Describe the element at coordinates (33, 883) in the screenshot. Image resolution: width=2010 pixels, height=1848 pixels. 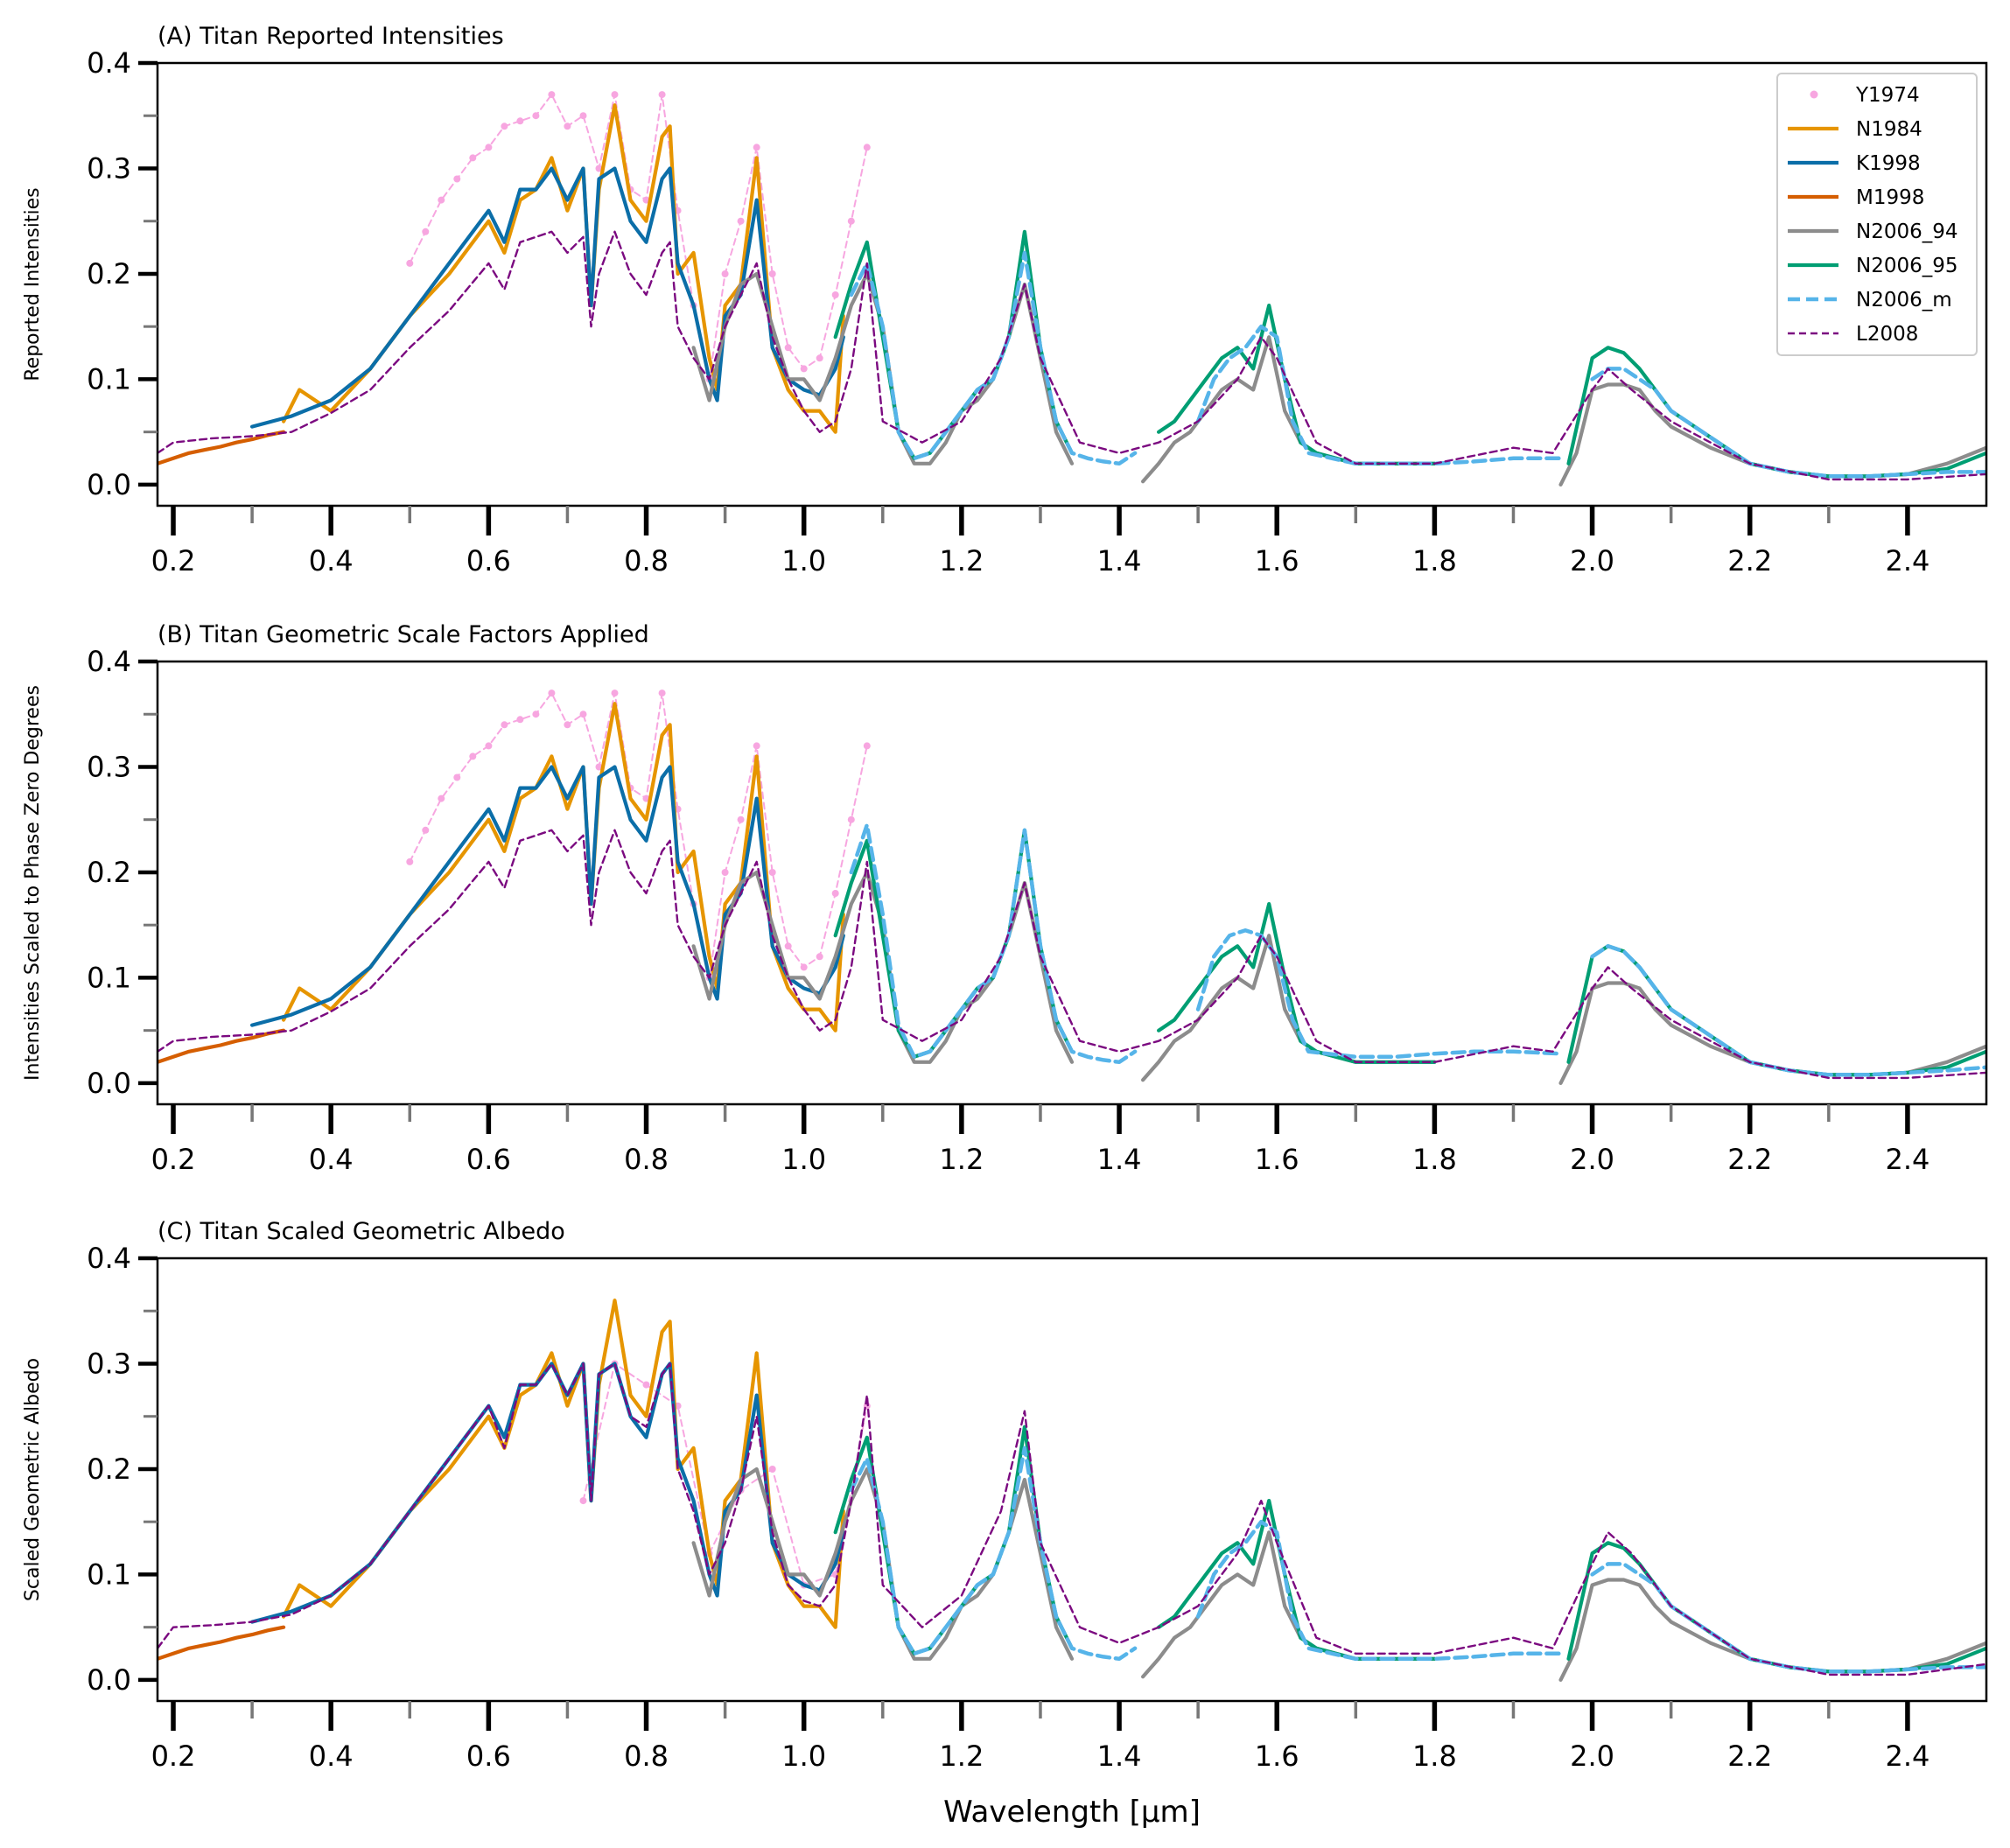
I see `y-axis-label: Intensities Scaled to Phase Zero Degrees` at that location.